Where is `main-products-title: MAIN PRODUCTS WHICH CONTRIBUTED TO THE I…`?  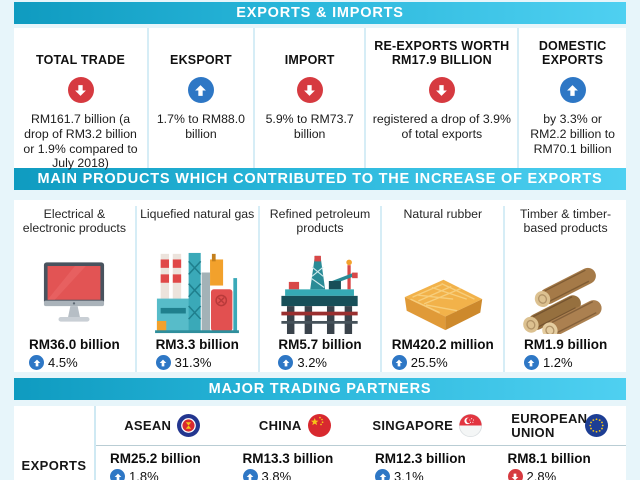 main-products-title: MAIN PRODUCTS WHICH CONTRIBUTED TO THE I… is located at coordinates (320, 179).